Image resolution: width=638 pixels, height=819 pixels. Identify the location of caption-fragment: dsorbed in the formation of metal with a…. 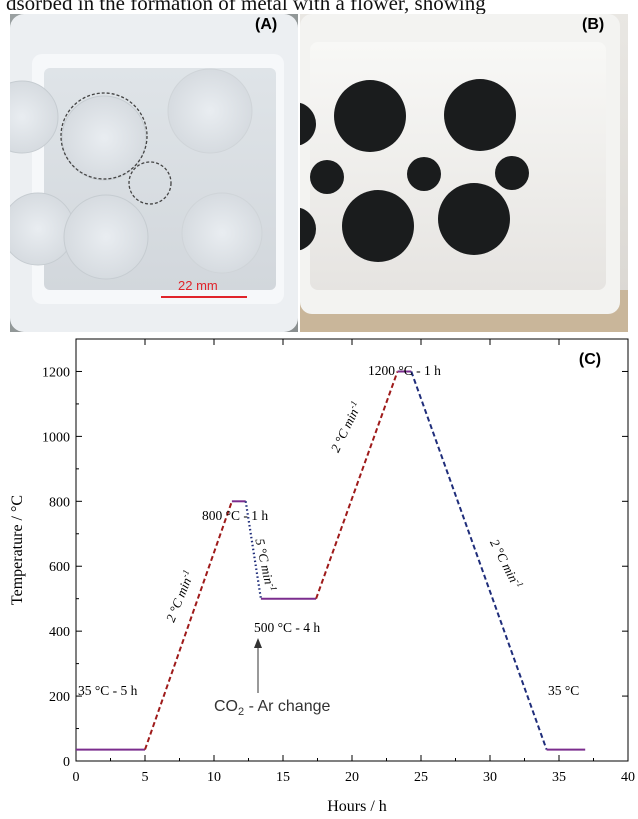
(246, 7).